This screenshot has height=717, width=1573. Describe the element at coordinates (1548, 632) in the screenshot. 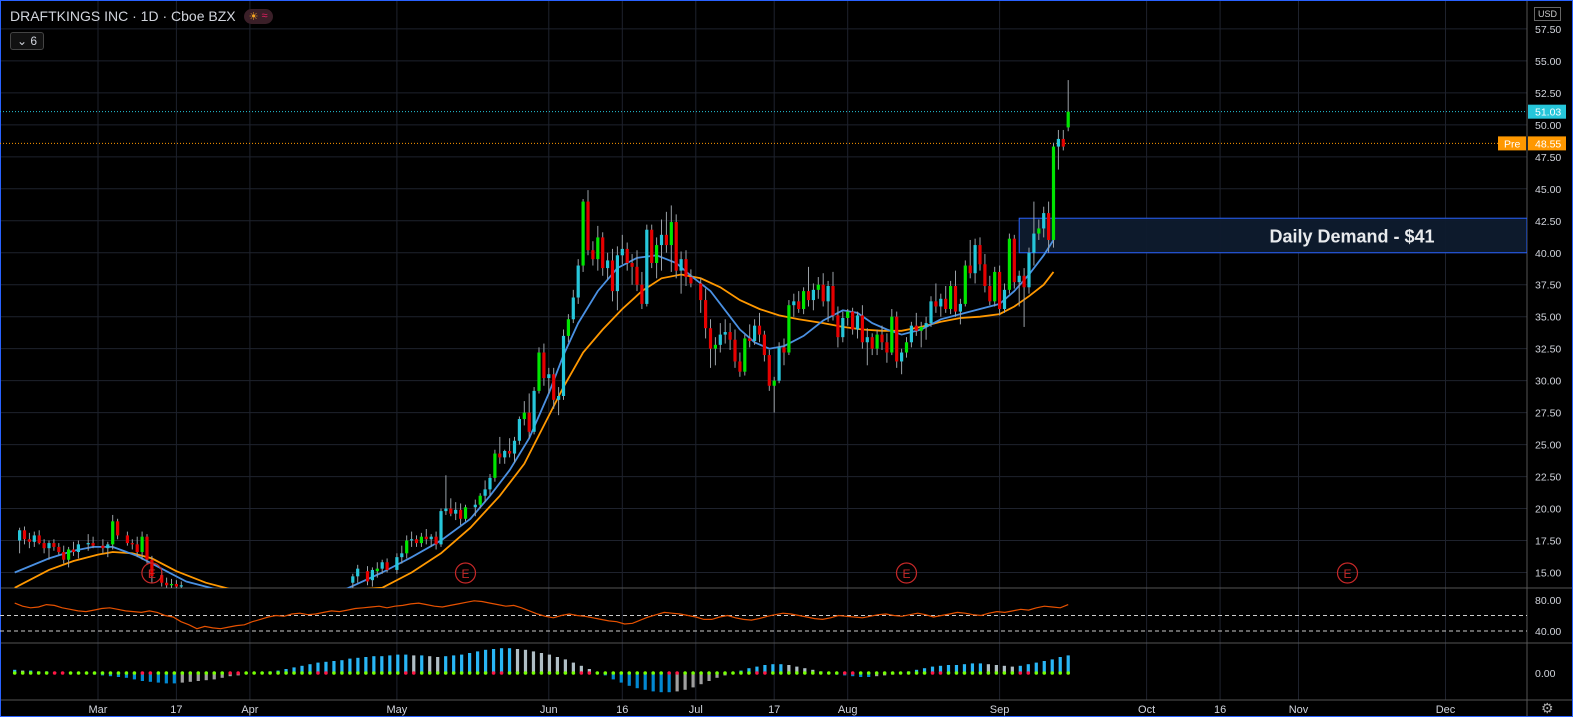

I see `rsi-tick-label: 40.00` at that location.